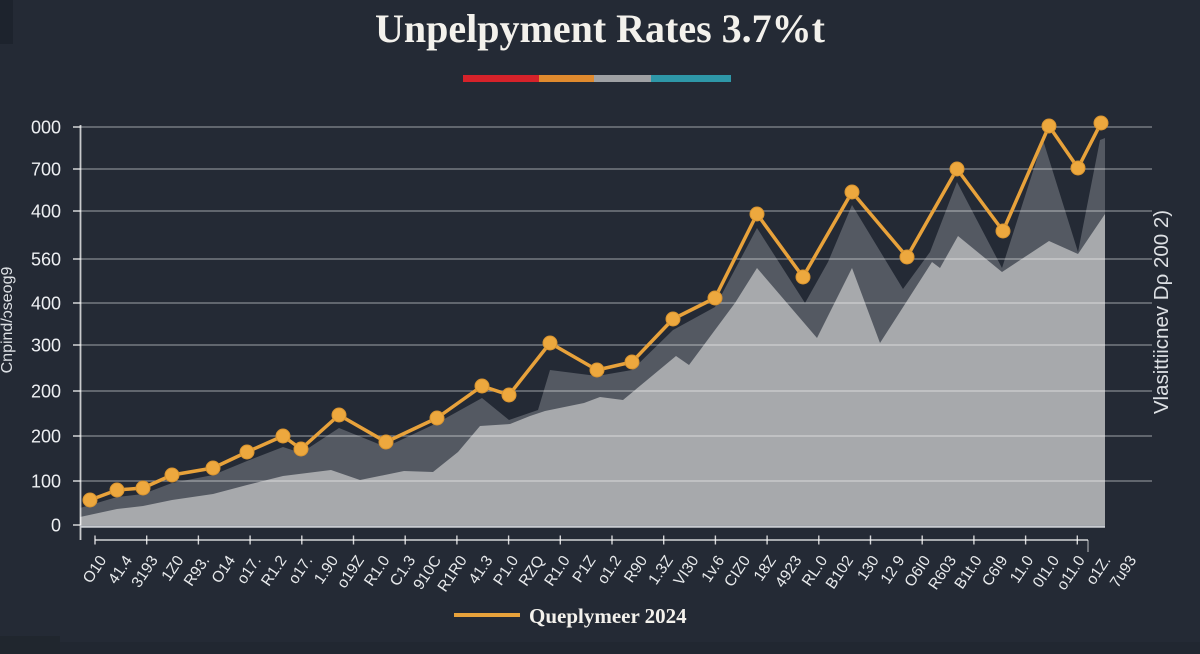  Describe the element at coordinates (224, 569) in the screenshot. I see `svg-text: O14` at that location.